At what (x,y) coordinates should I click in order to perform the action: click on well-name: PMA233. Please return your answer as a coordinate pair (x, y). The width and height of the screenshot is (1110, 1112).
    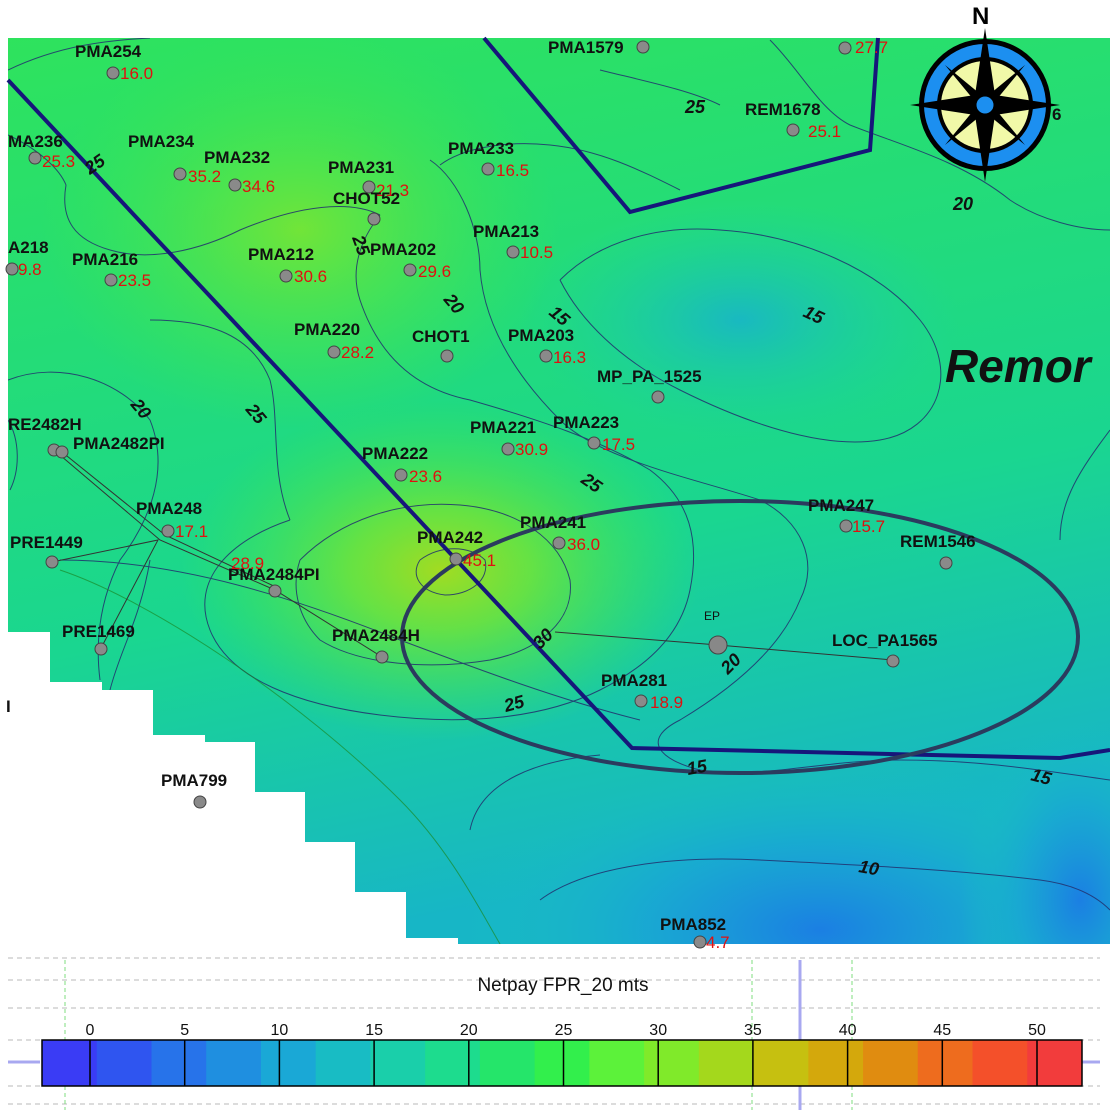
    Looking at the image, I should click on (481, 148).